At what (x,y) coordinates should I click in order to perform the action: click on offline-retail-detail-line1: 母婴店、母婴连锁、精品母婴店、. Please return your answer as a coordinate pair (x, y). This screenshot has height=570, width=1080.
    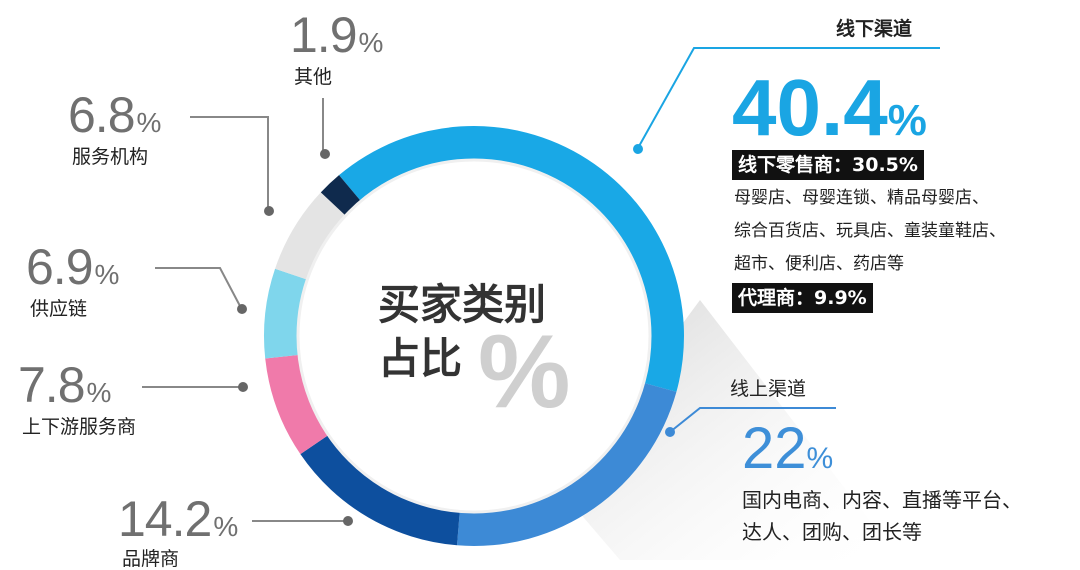
    Looking at the image, I should click on (861, 198).